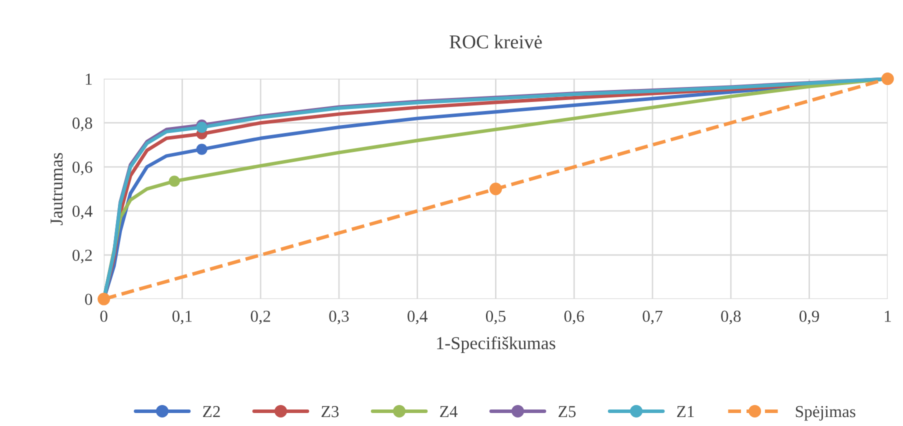 The height and width of the screenshot is (426, 903). What do you see at coordinates (104, 316) in the screenshot?
I see `x-tick-label: 0` at bounding box center [104, 316].